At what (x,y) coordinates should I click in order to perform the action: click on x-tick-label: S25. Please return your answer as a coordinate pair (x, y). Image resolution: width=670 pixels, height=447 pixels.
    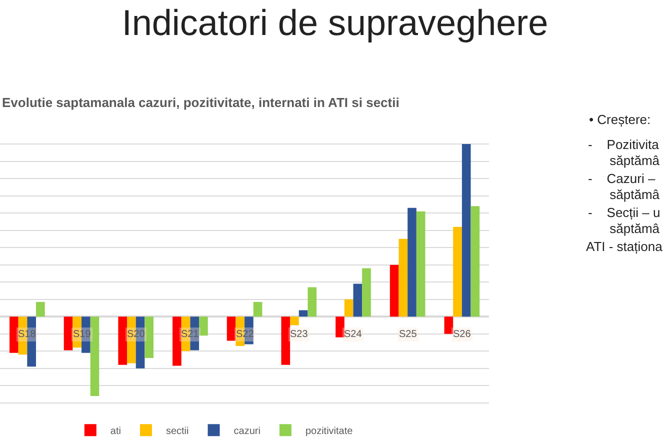
    Looking at the image, I should click on (408, 334).